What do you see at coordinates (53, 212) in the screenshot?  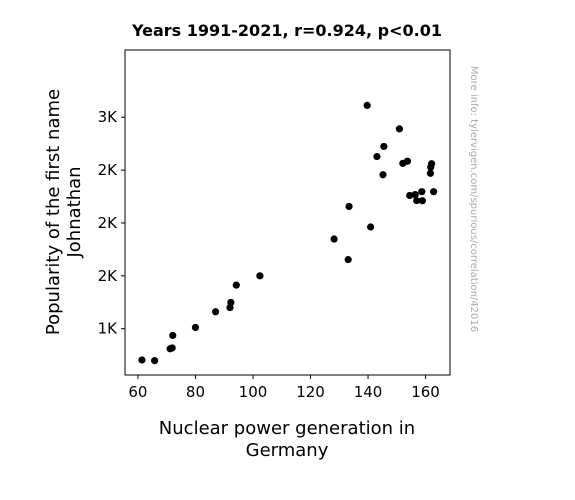 I see `y-axis-label-line-1: Popularity of the first name` at bounding box center [53, 212].